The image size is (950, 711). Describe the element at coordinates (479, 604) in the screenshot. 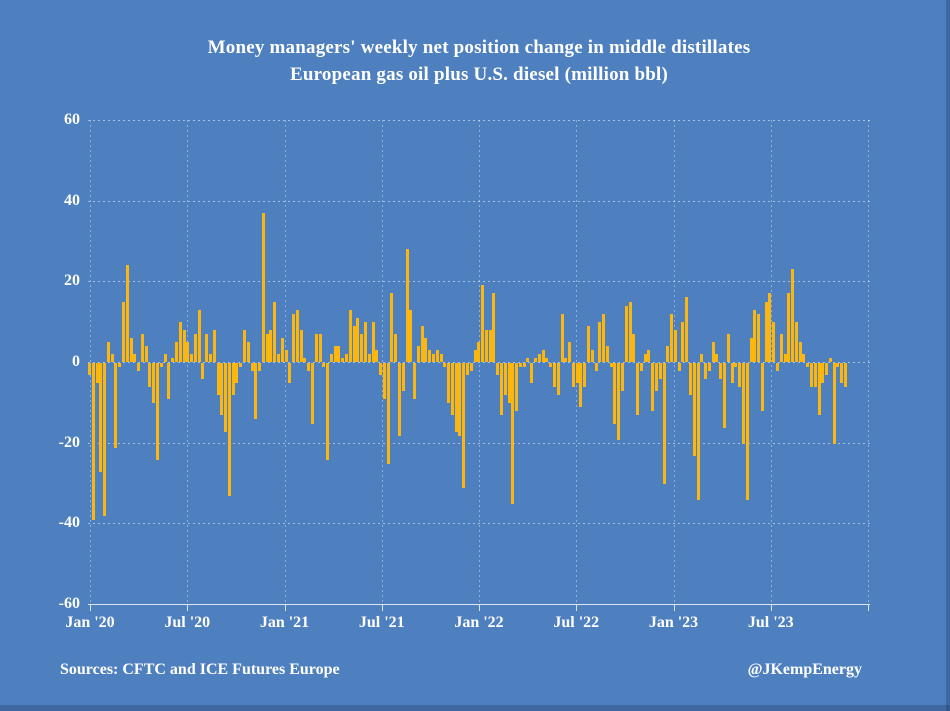

I see `x-axis-line` at that location.